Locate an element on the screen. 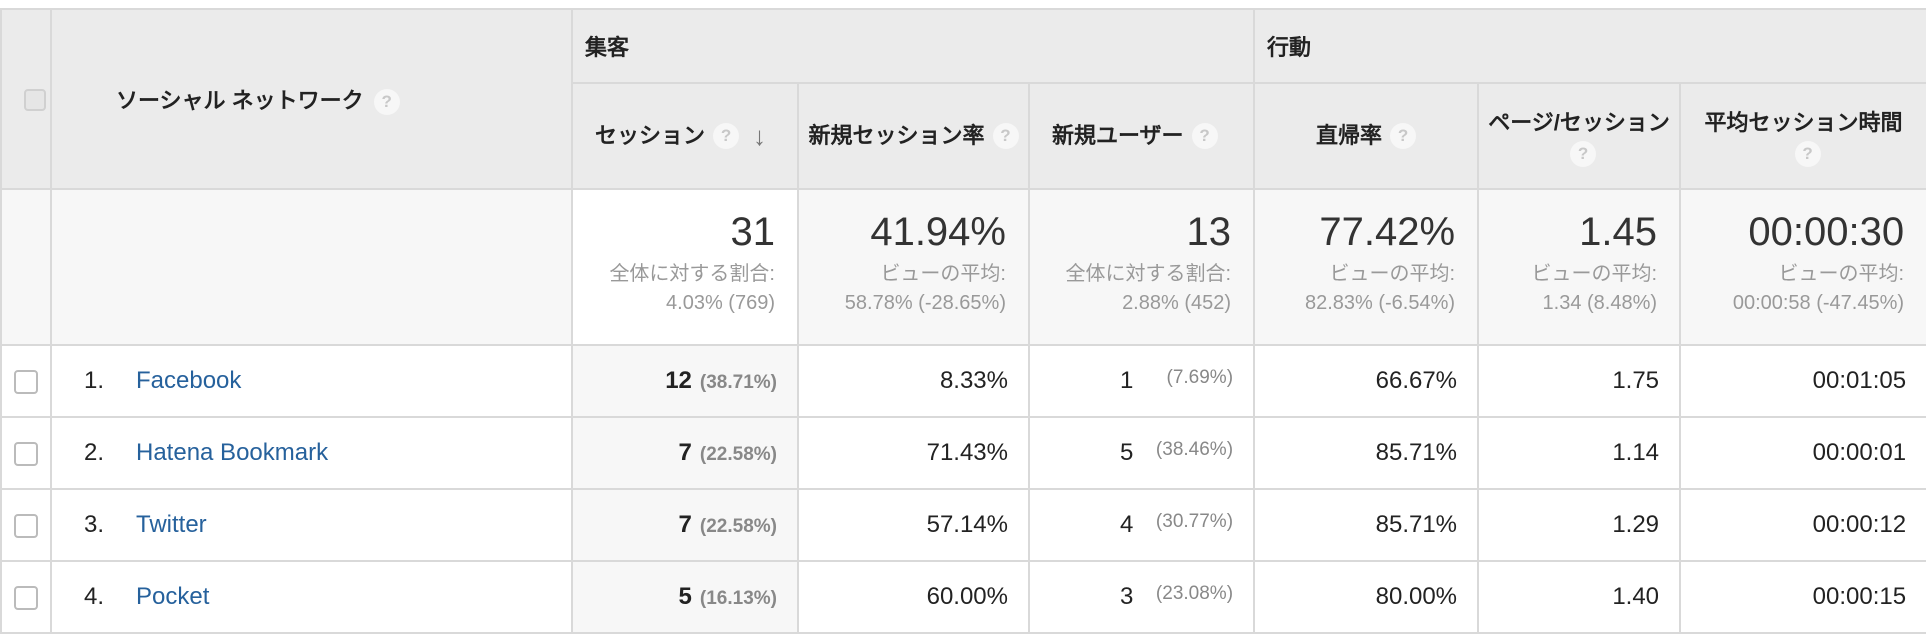 The height and width of the screenshot is (644, 1926). column-header-label: 新規ユーザー is located at coordinates (1118, 135).